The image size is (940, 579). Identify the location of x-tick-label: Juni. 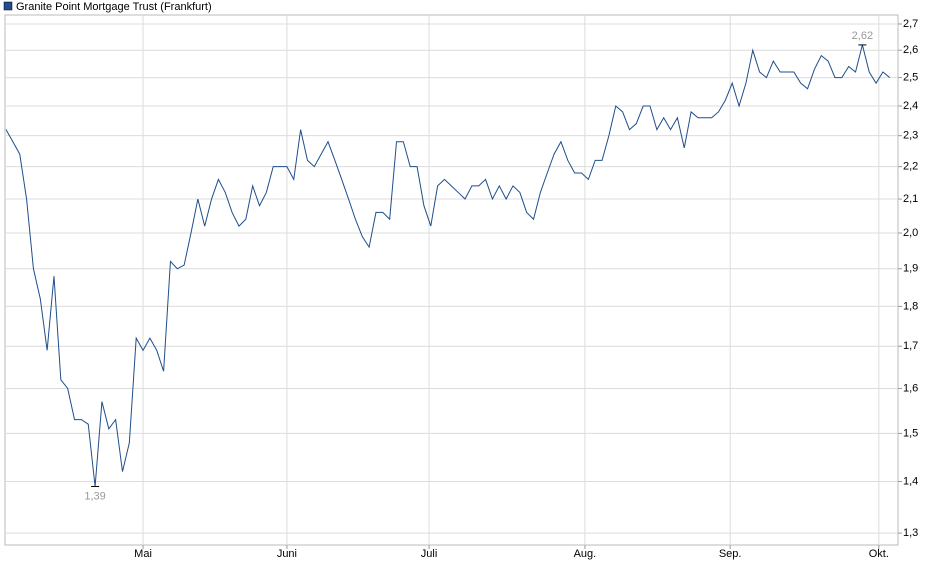
(287, 554).